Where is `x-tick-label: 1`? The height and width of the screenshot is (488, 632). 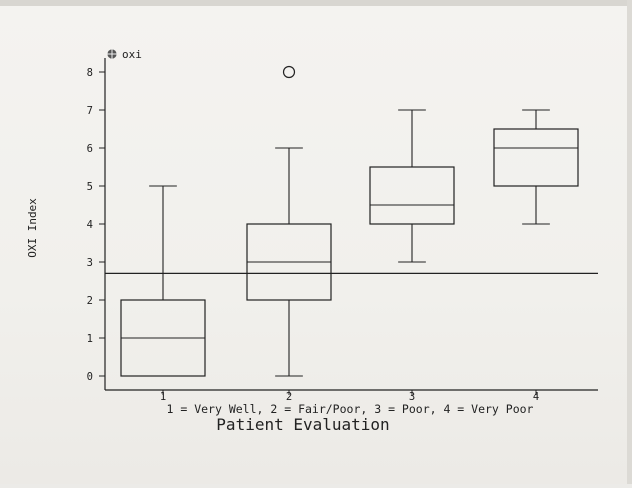 x-tick-label: 1 is located at coordinates (163, 397).